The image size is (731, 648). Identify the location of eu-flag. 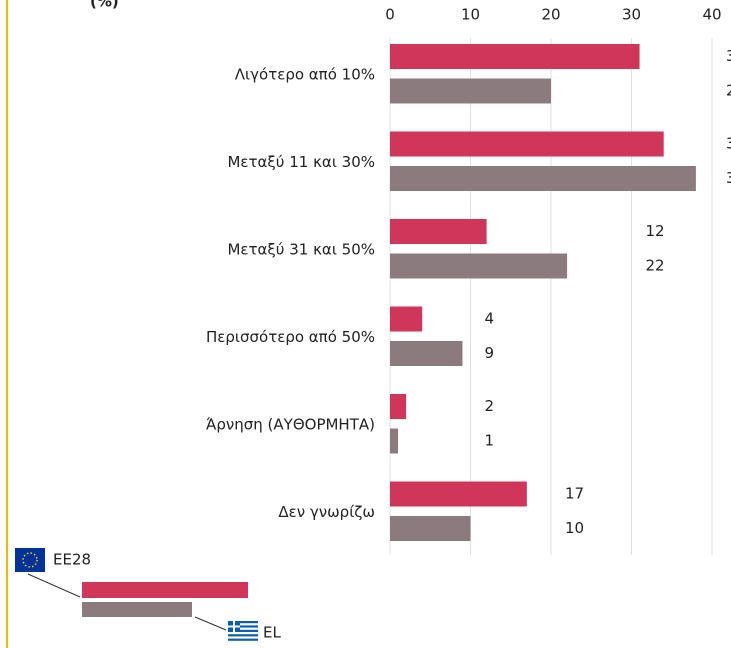
(30, 560).